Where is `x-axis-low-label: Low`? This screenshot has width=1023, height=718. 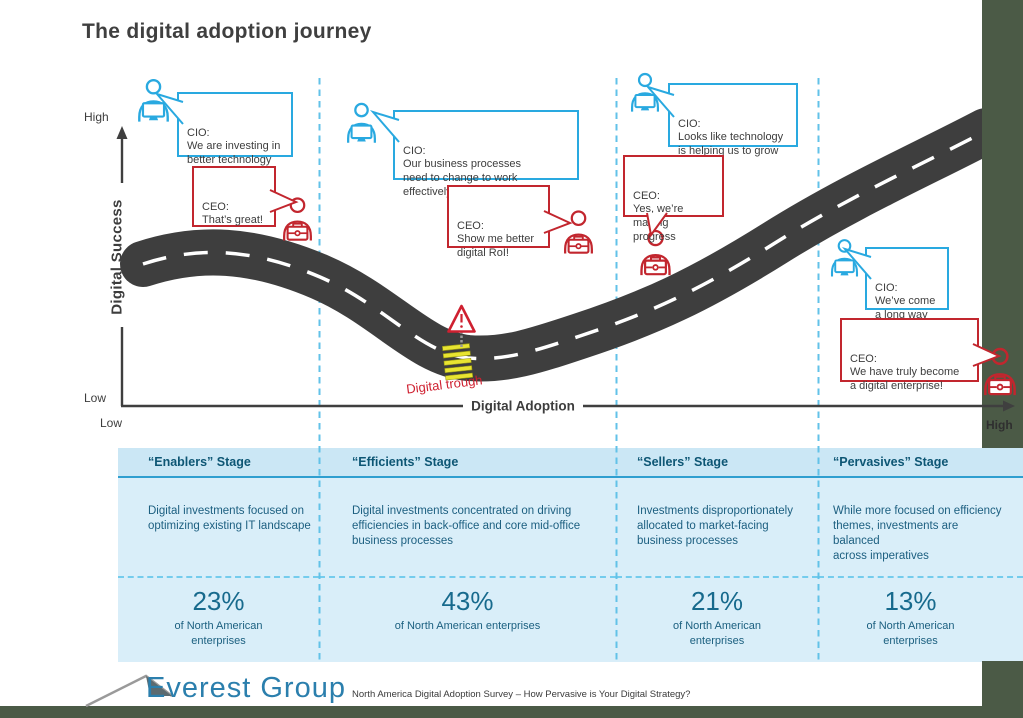
x-axis-low-label: Low is located at coordinates (111, 423).